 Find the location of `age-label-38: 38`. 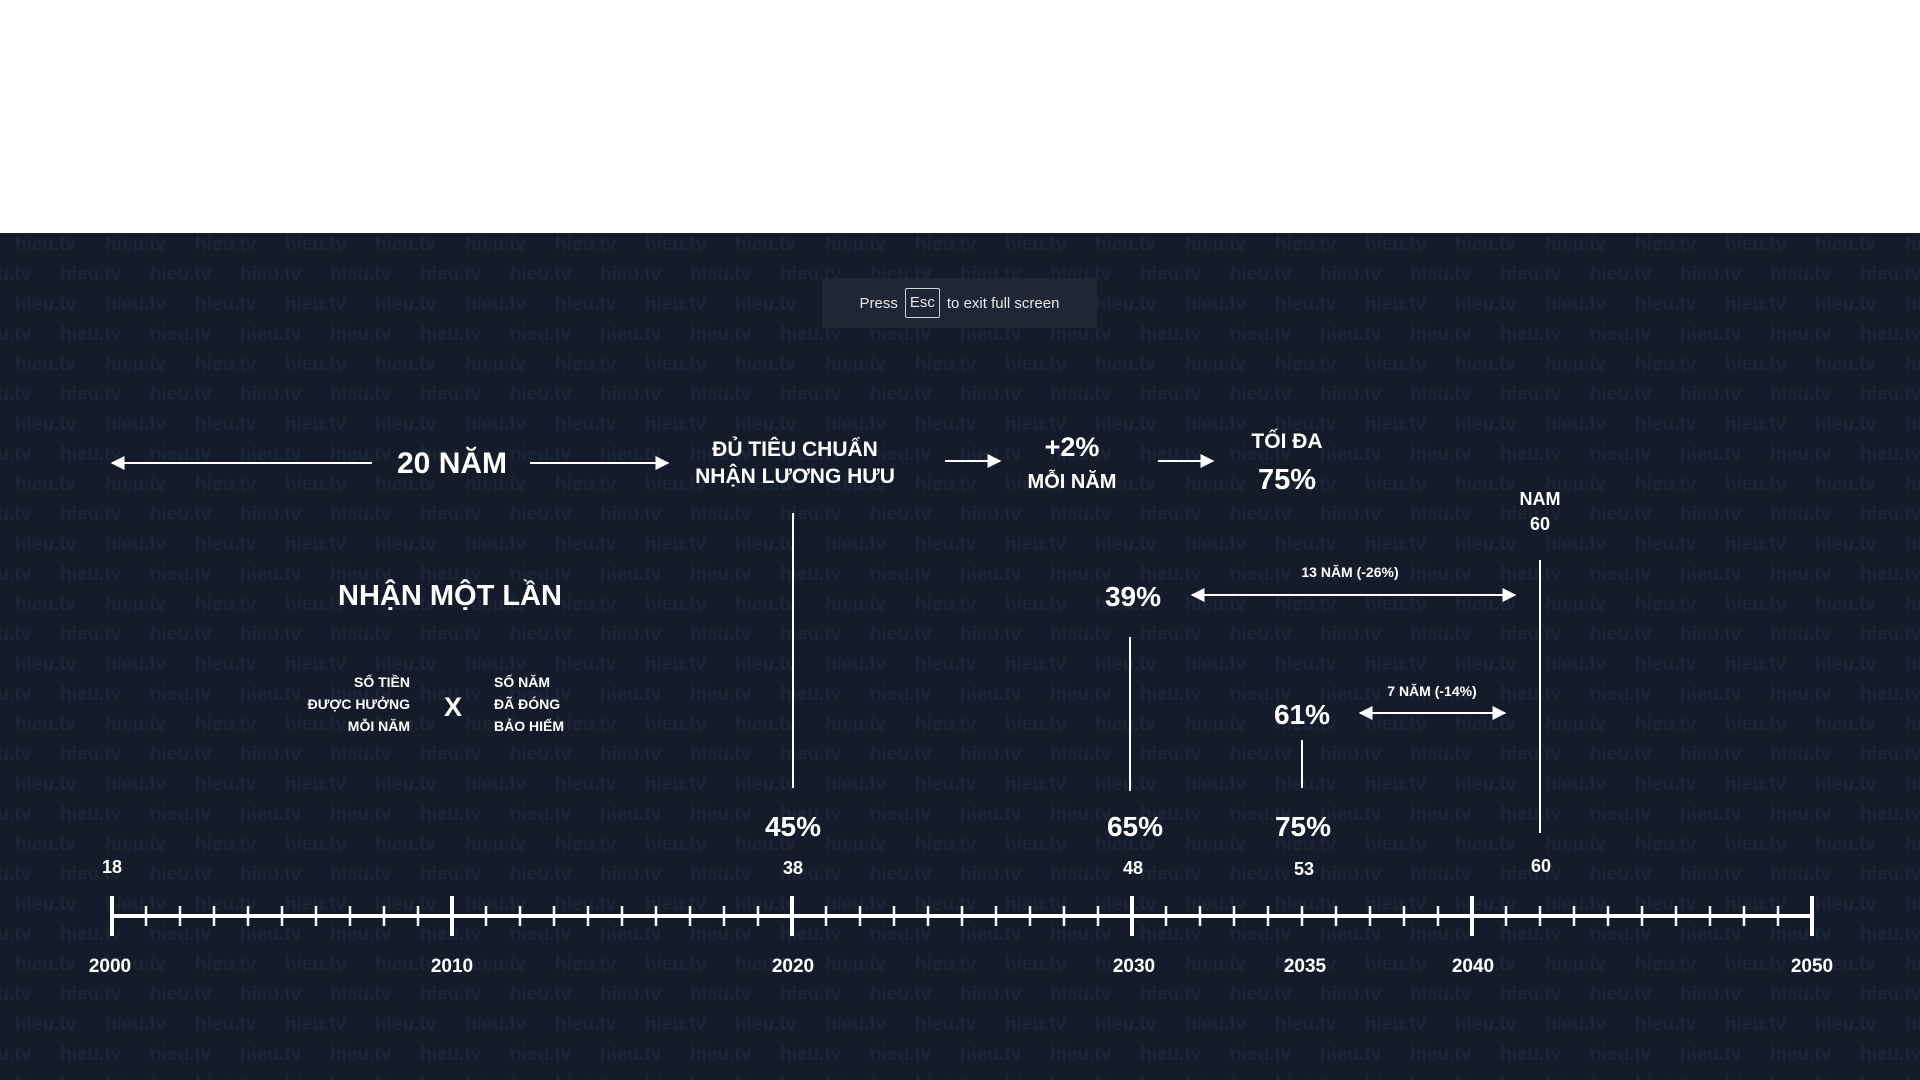

age-label-38: 38 is located at coordinates (793, 868).